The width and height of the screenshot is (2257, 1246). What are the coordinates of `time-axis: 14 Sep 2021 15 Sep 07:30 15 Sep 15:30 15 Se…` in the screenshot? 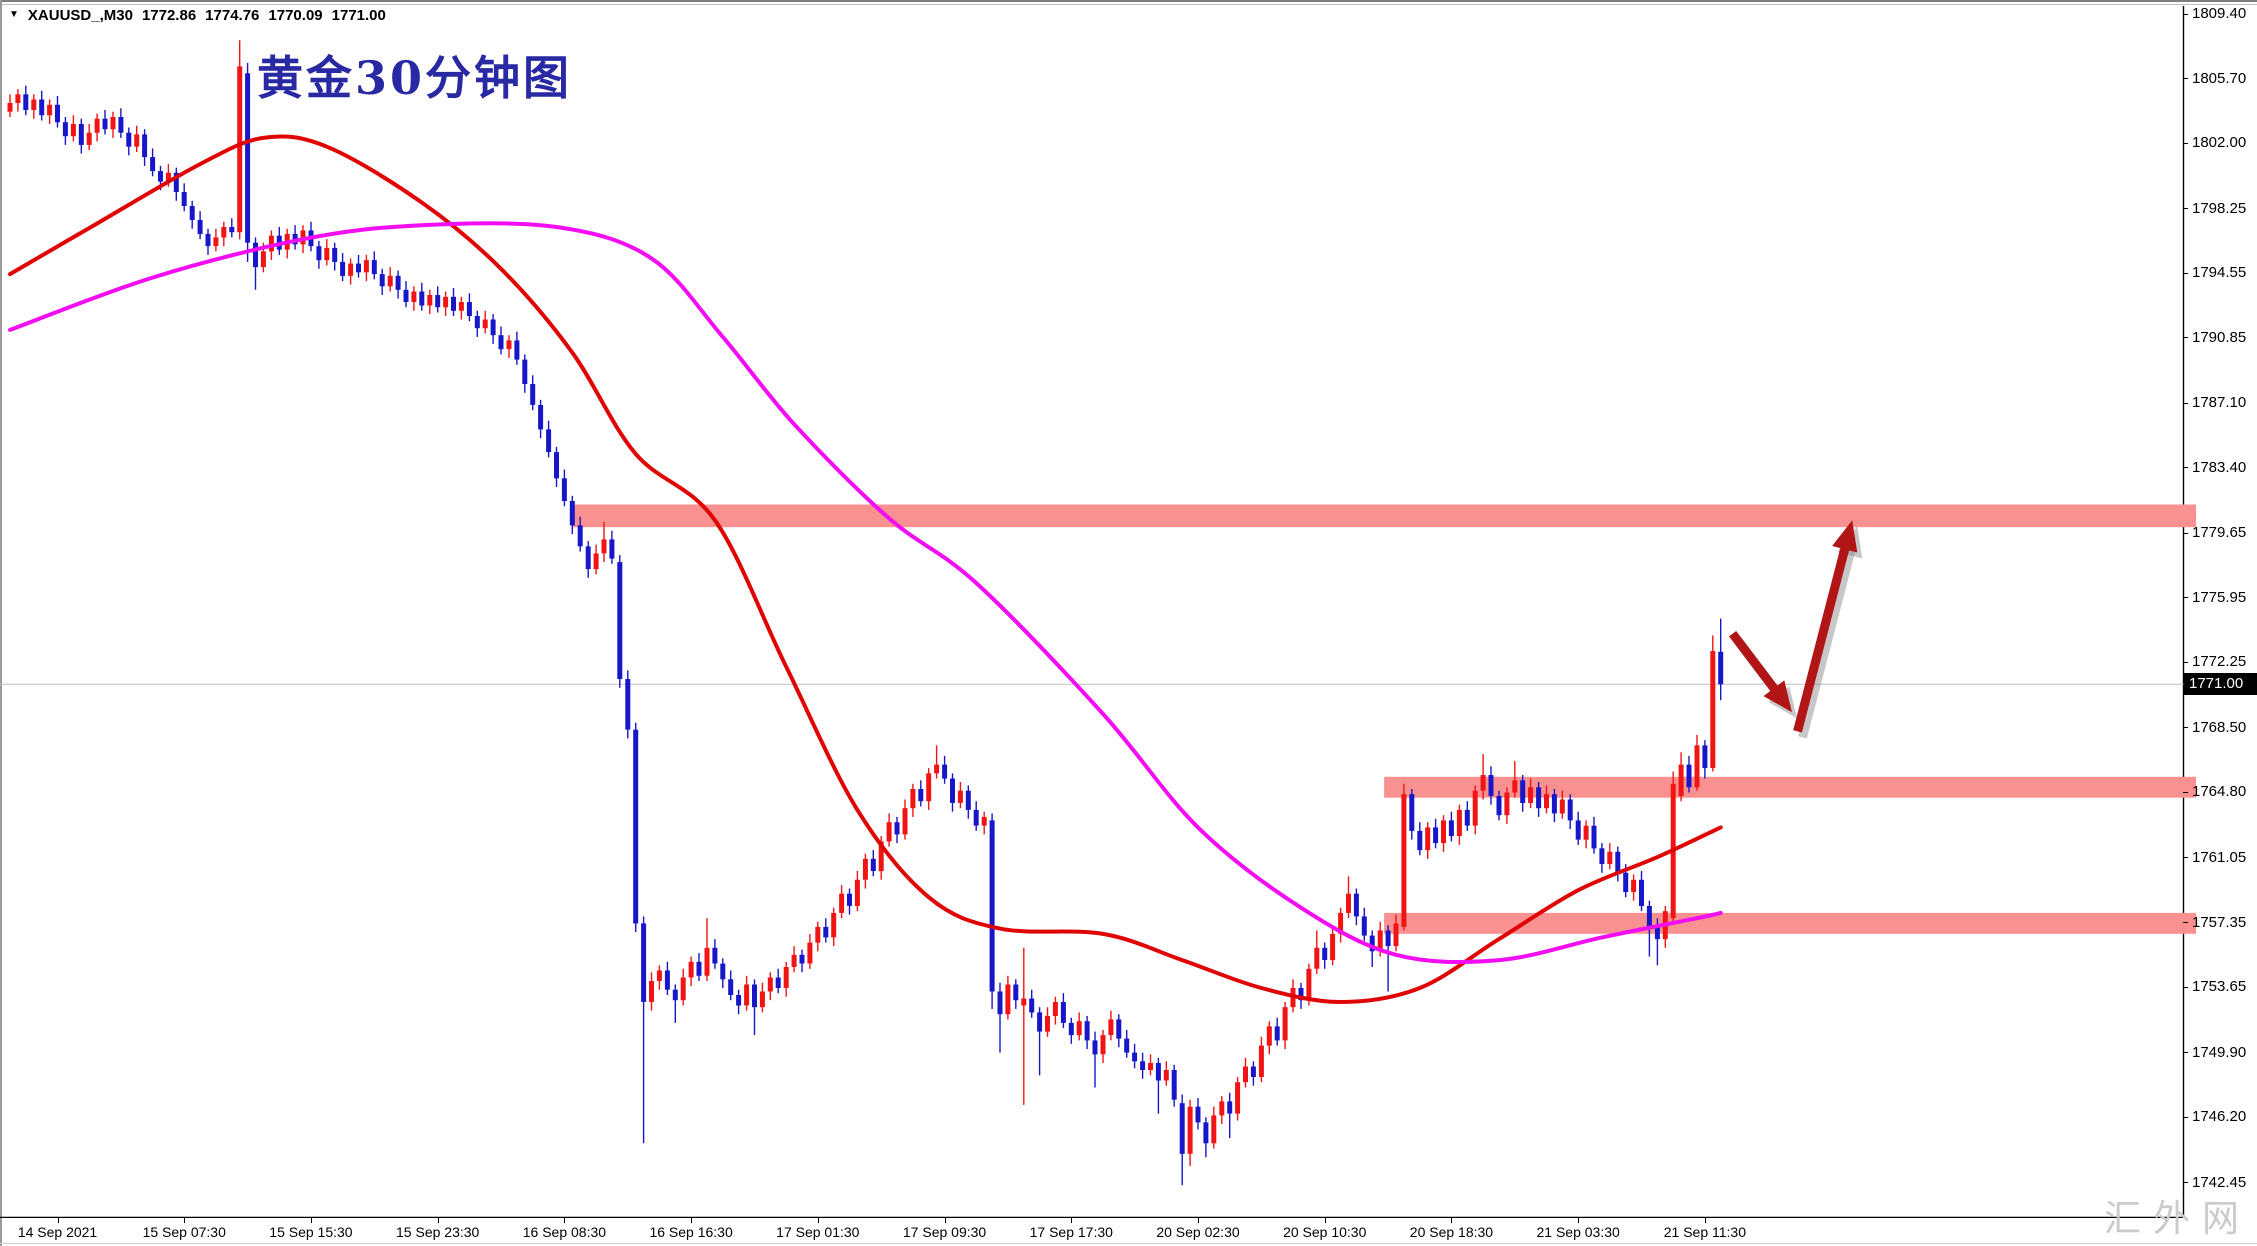 It's located at (1128, 1232).